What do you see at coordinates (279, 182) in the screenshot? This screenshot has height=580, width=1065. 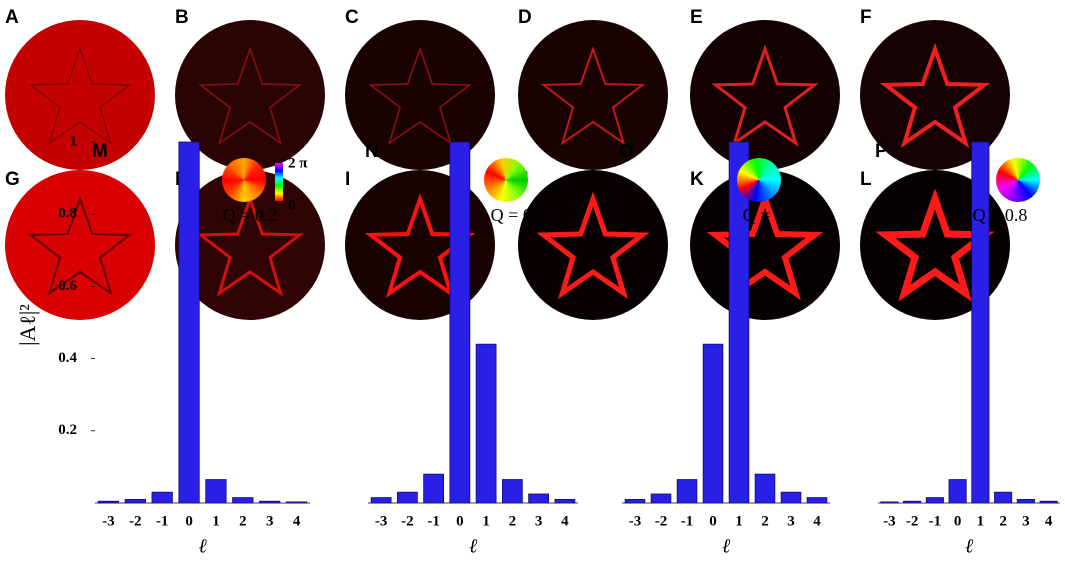 I see `colorbar` at bounding box center [279, 182].